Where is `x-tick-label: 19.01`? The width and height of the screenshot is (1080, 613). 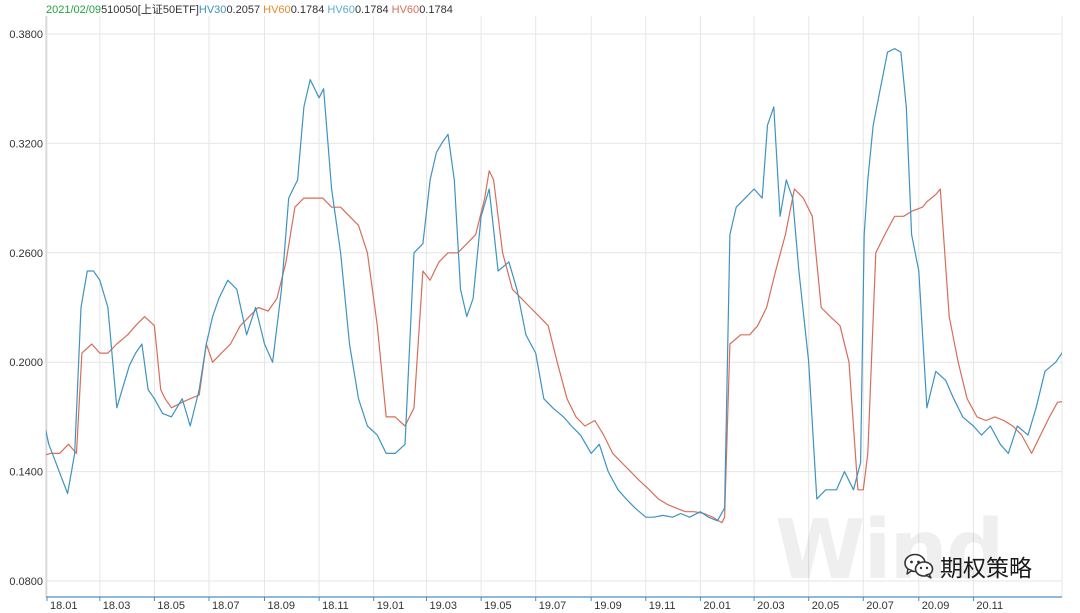 x-tick-label: 19.01 is located at coordinates (391, 606).